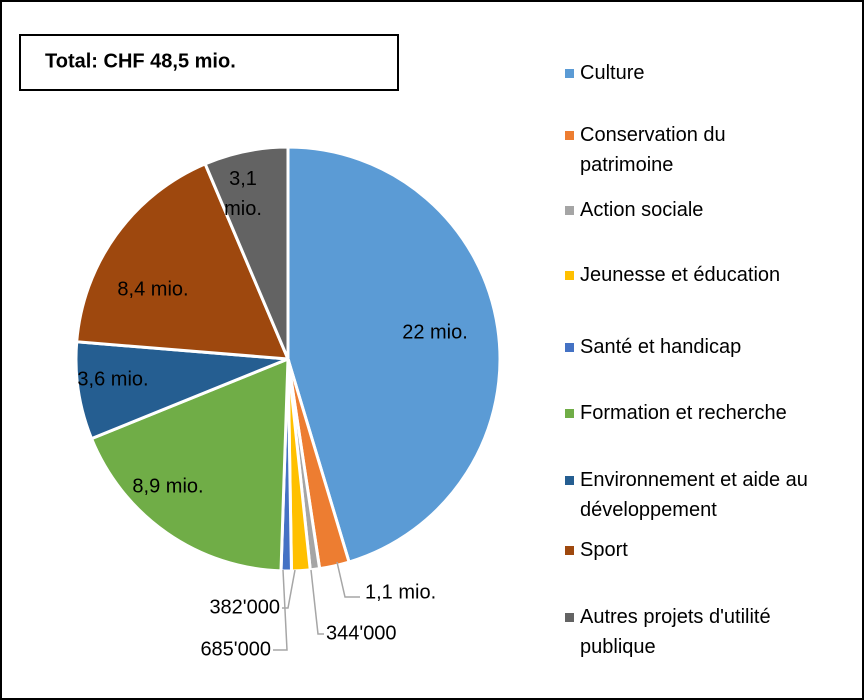 The image size is (864, 700). I want to click on data-label: 685'000, so click(235, 649).